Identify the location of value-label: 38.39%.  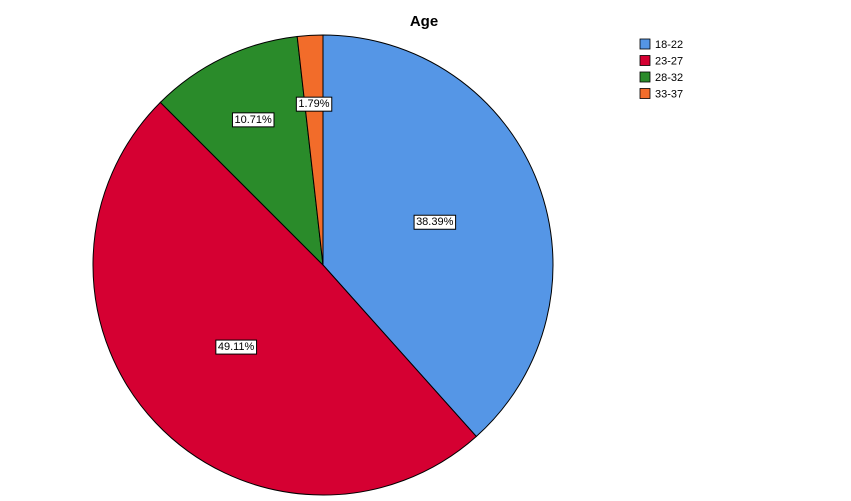
(435, 222).